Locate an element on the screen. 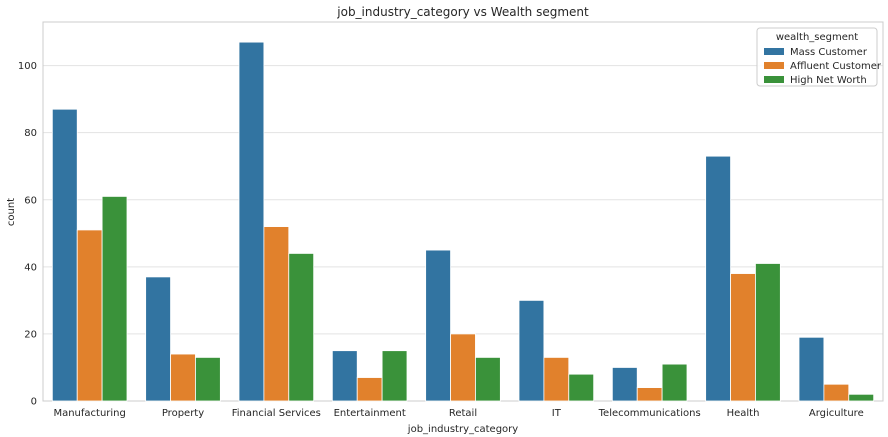  bar-high-net-worth-retail is located at coordinates (488, 379).